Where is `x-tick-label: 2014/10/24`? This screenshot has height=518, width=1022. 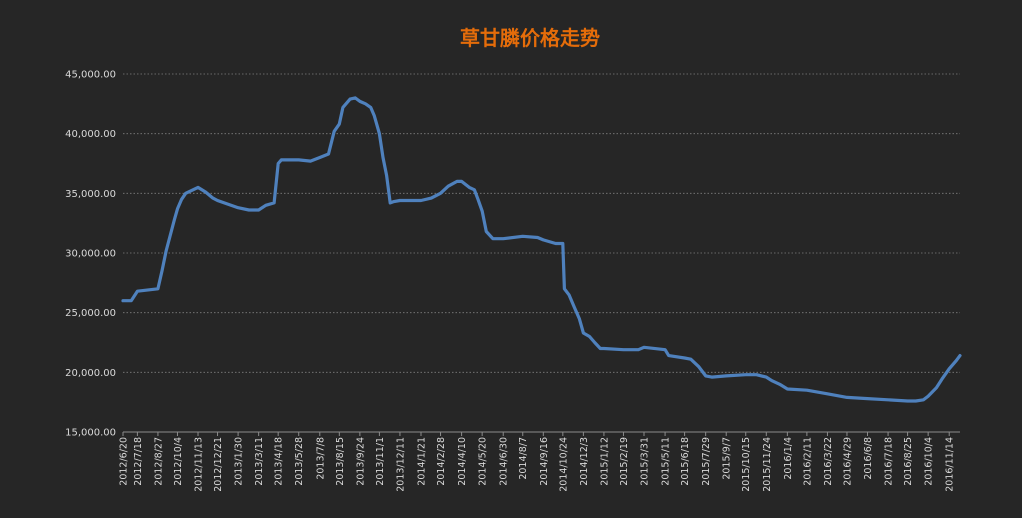
x-tick-label: 2014/10/24 is located at coordinates (563, 464).